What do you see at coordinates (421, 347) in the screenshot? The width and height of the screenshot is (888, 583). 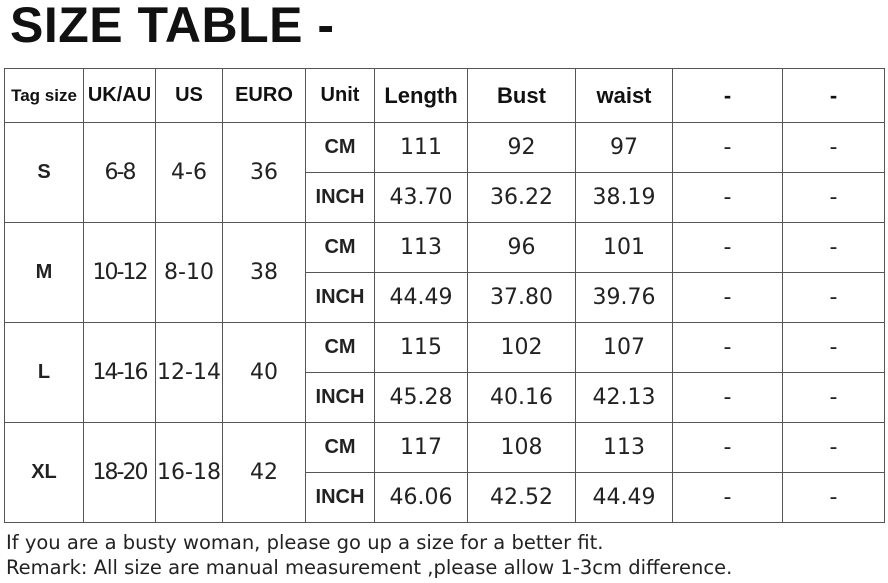 I see `length-cell: 115` at bounding box center [421, 347].